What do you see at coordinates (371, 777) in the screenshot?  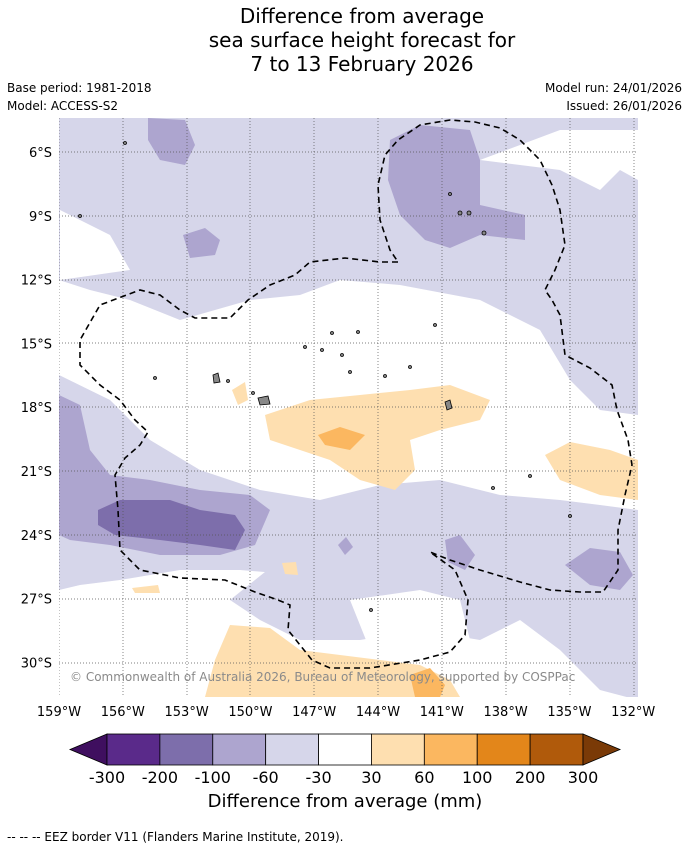 I see `legend-tick-label: 30` at bounding box center [371, 777].